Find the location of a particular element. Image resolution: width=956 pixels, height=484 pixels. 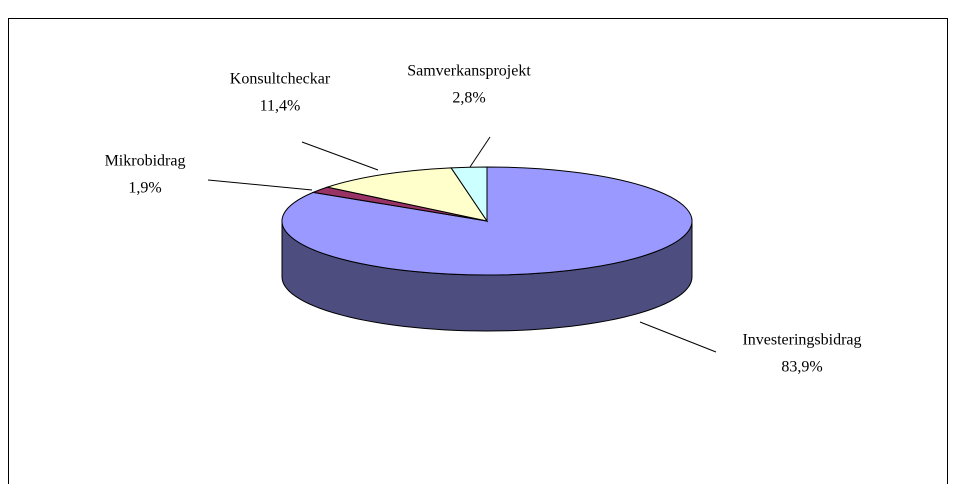

slice-label: Samverkansprojekt is located at coordinates (469, 71).